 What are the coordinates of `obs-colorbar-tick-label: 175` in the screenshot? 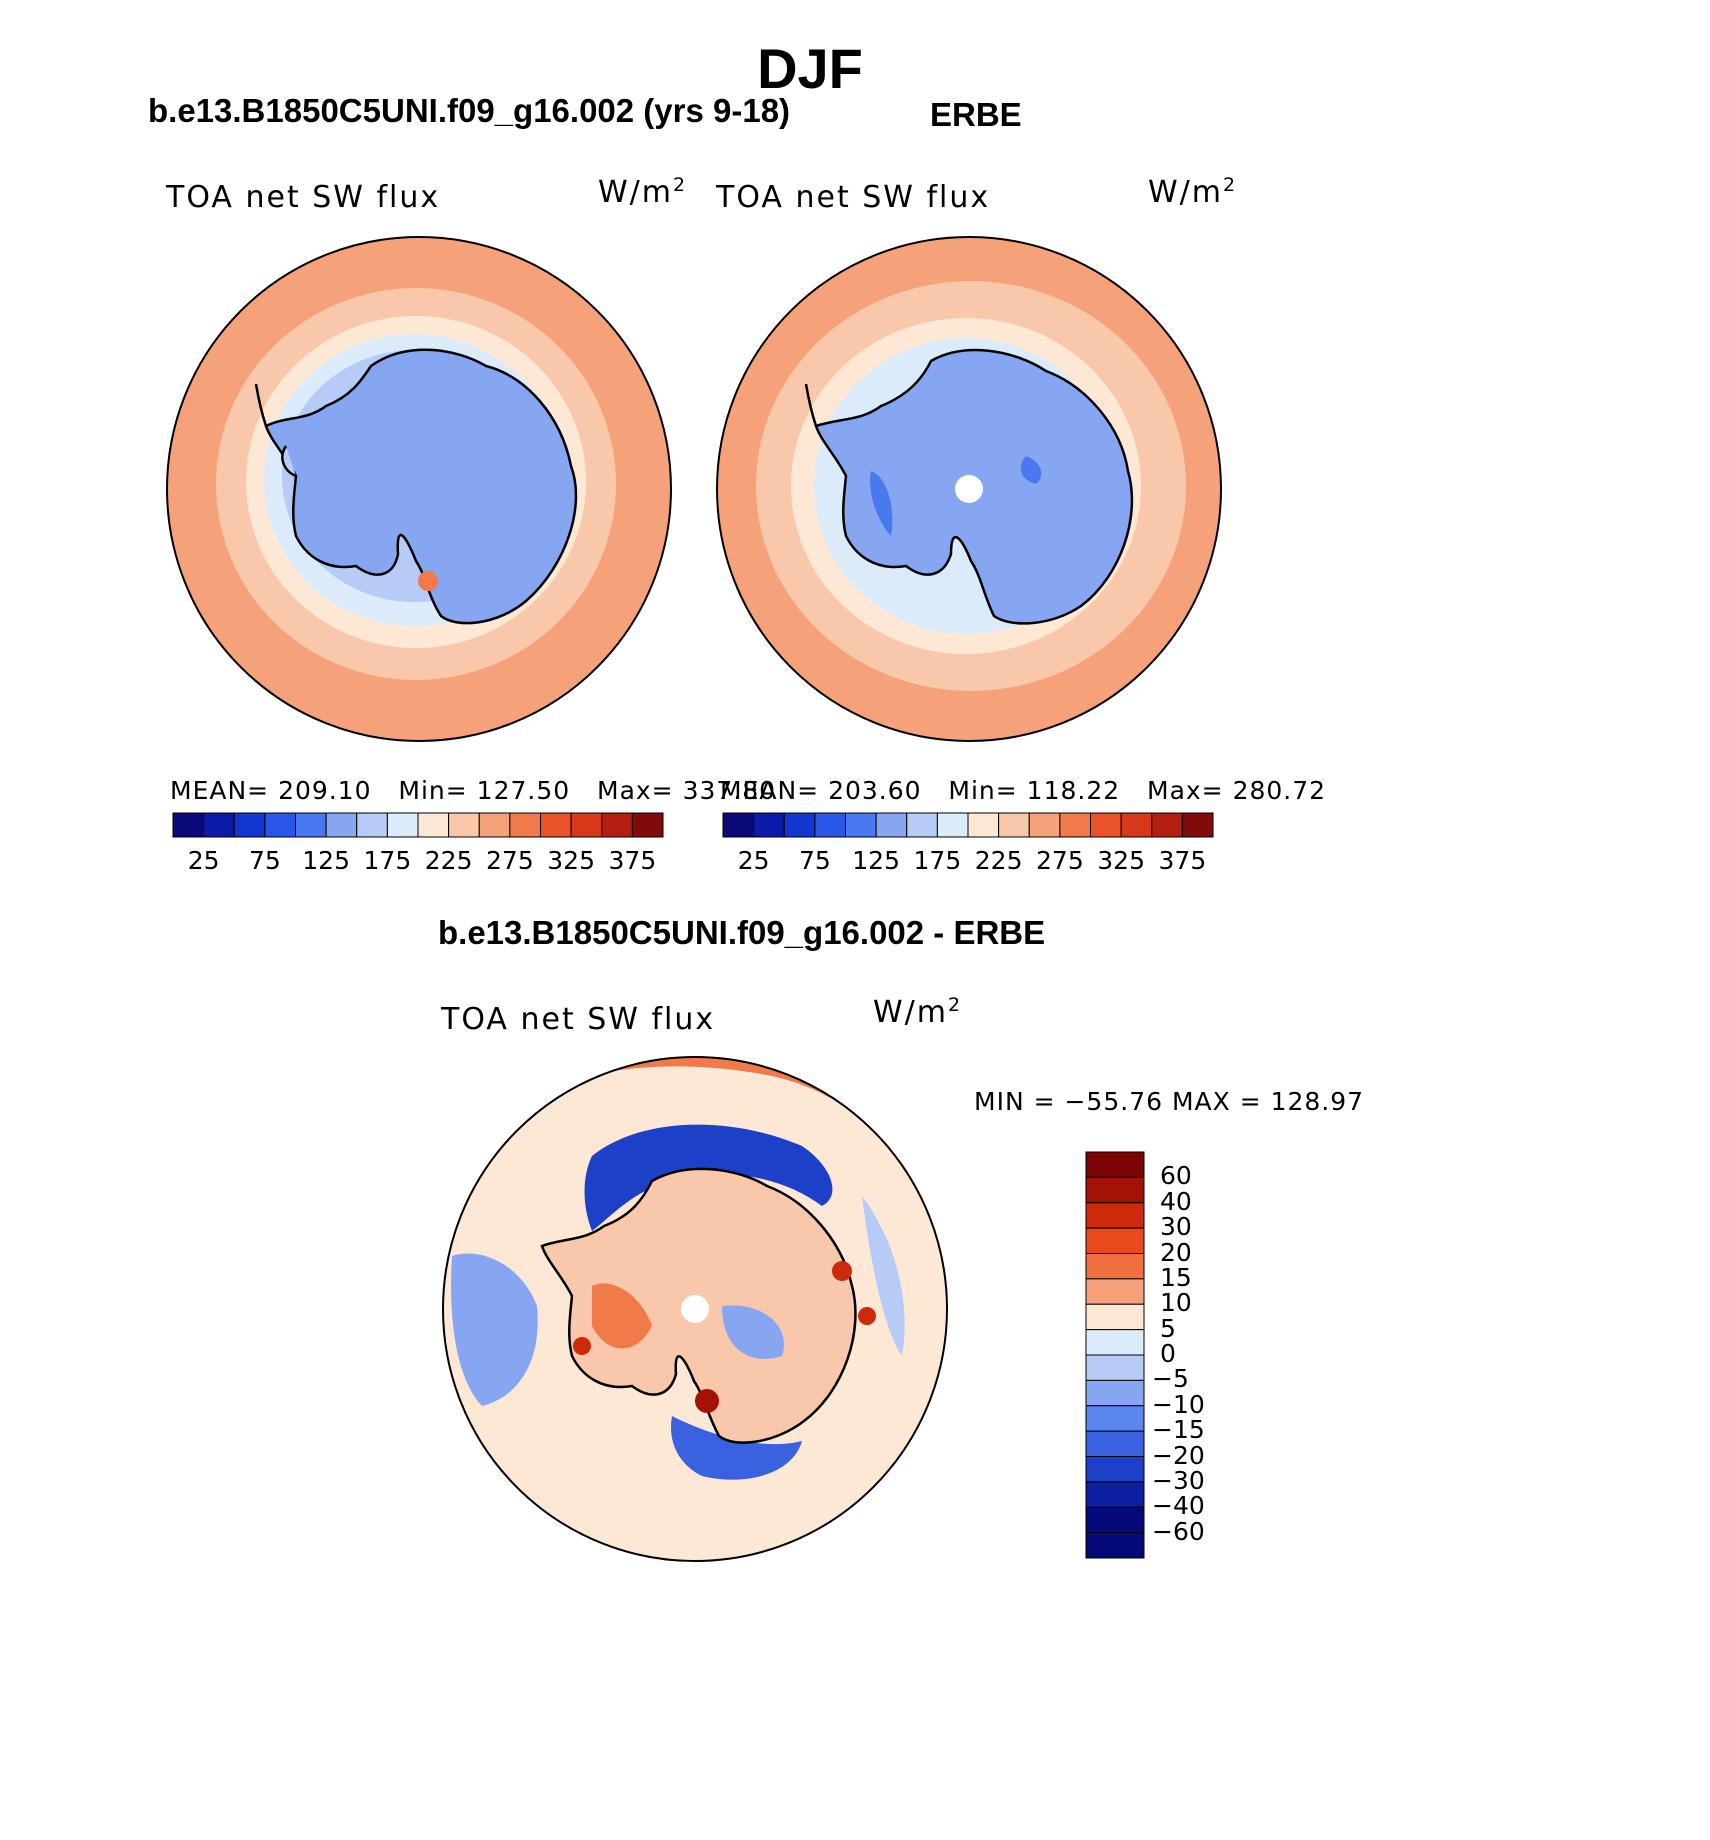 It's located at (937, 860).